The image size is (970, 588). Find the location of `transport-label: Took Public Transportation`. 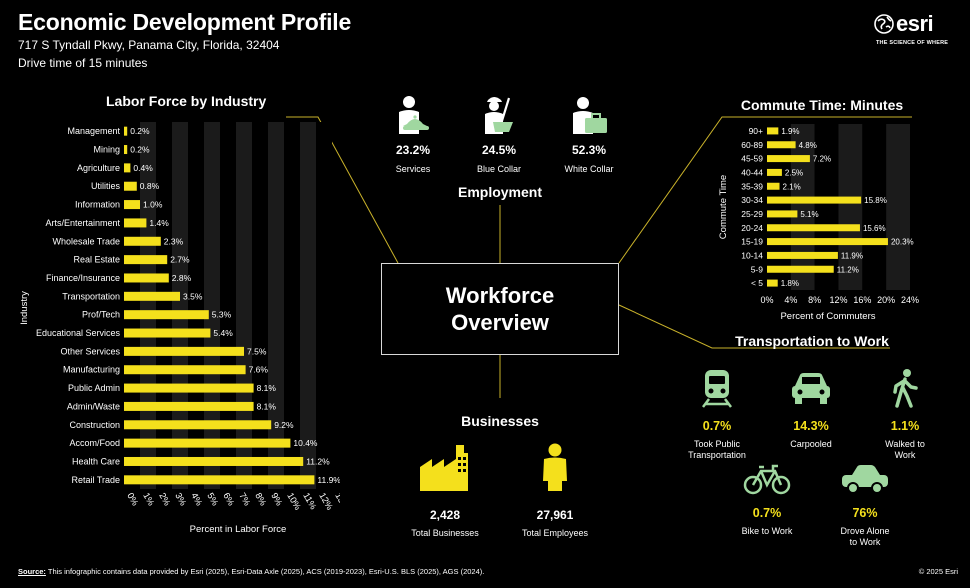

transport-label: Took Public Transportation is located at coordinates (717, 450).